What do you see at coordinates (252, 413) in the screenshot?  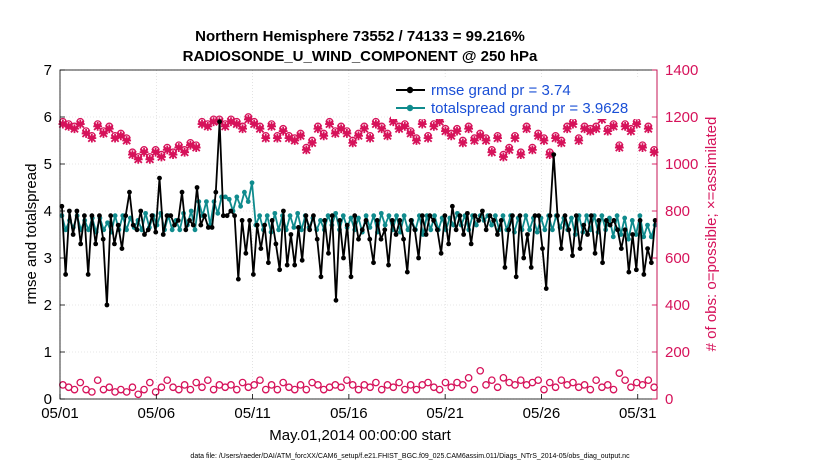 I see `x-tick-label: 05/11` at bounding box center [252, 413].